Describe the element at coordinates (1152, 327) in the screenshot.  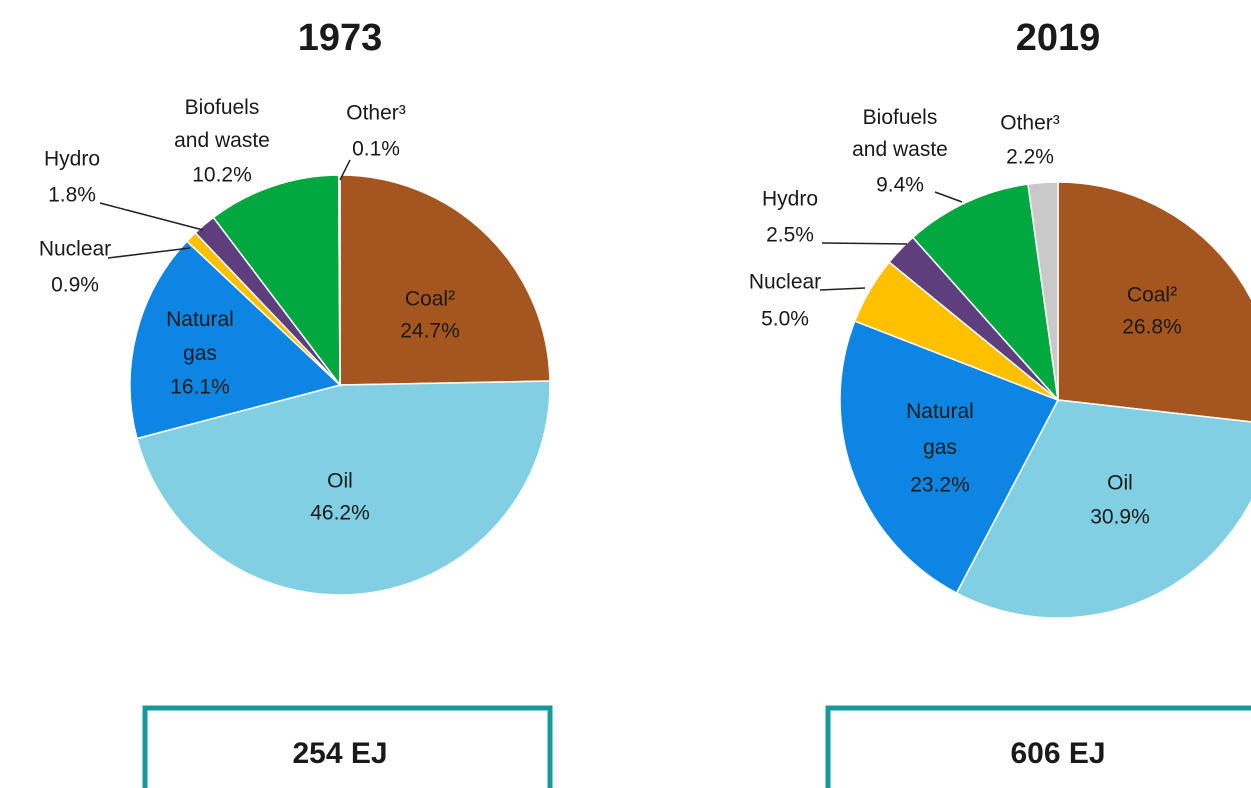
I see `slice-value-label: 26.8%` at that location.